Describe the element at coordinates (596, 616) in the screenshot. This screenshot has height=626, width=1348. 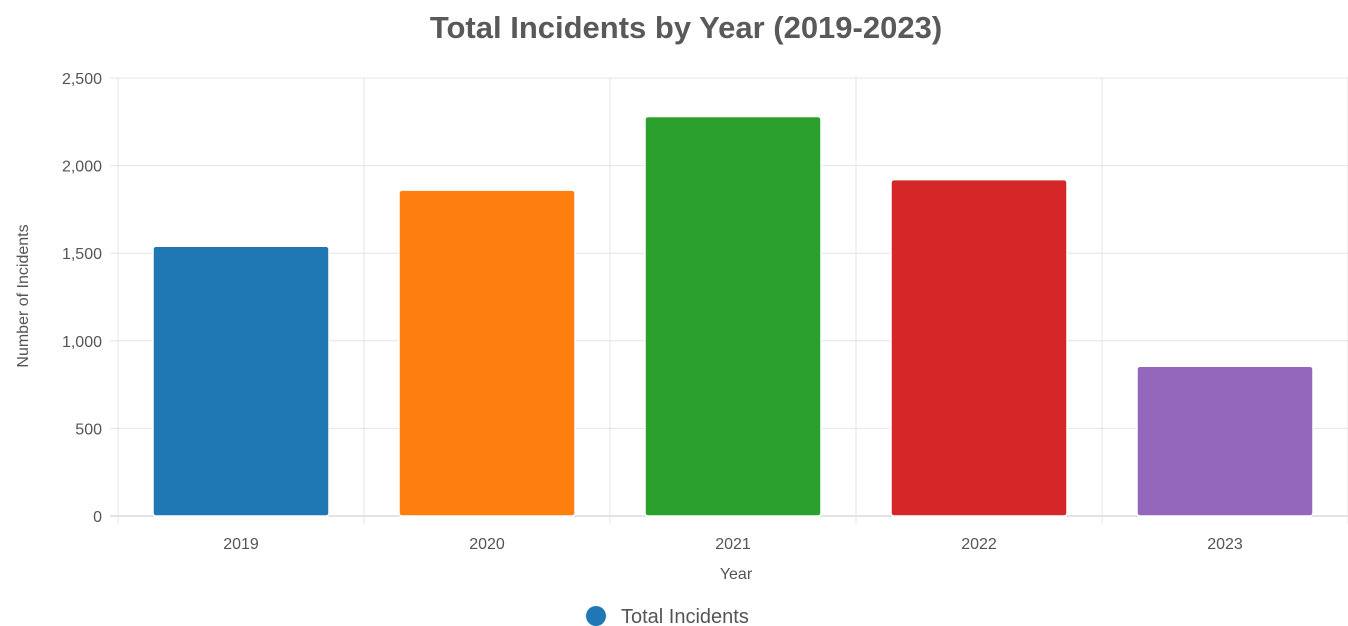
I see `legend-marker-total-incidents` at that location.